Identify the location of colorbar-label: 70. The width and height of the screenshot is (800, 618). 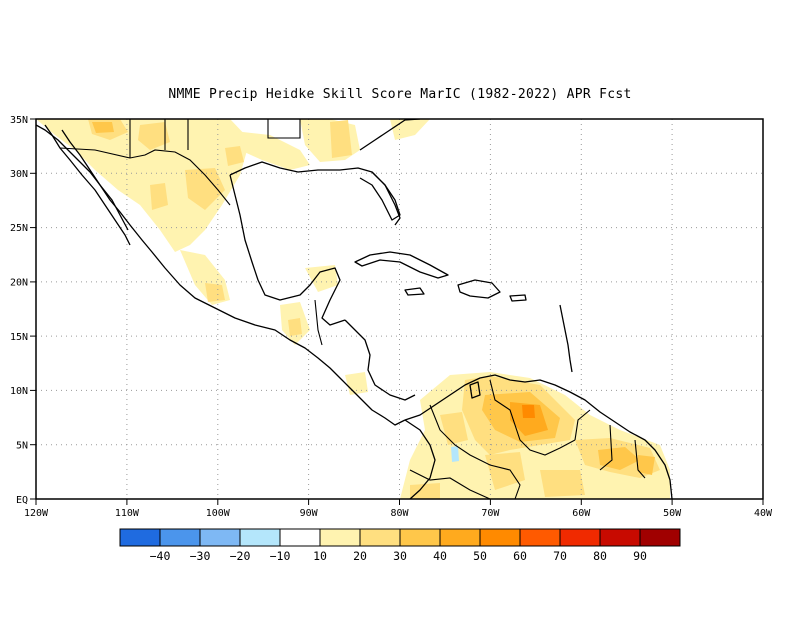
(560, 556).